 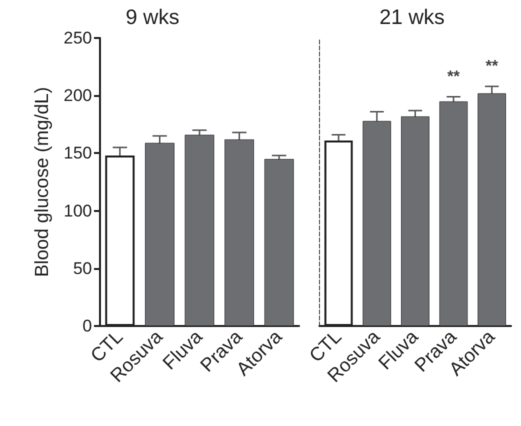 What do you see at coordinates (42, 182) in the screenshot?
I see `y-axis-title: Blood glucose (mg/dL)` at bounding box center [42, 182].